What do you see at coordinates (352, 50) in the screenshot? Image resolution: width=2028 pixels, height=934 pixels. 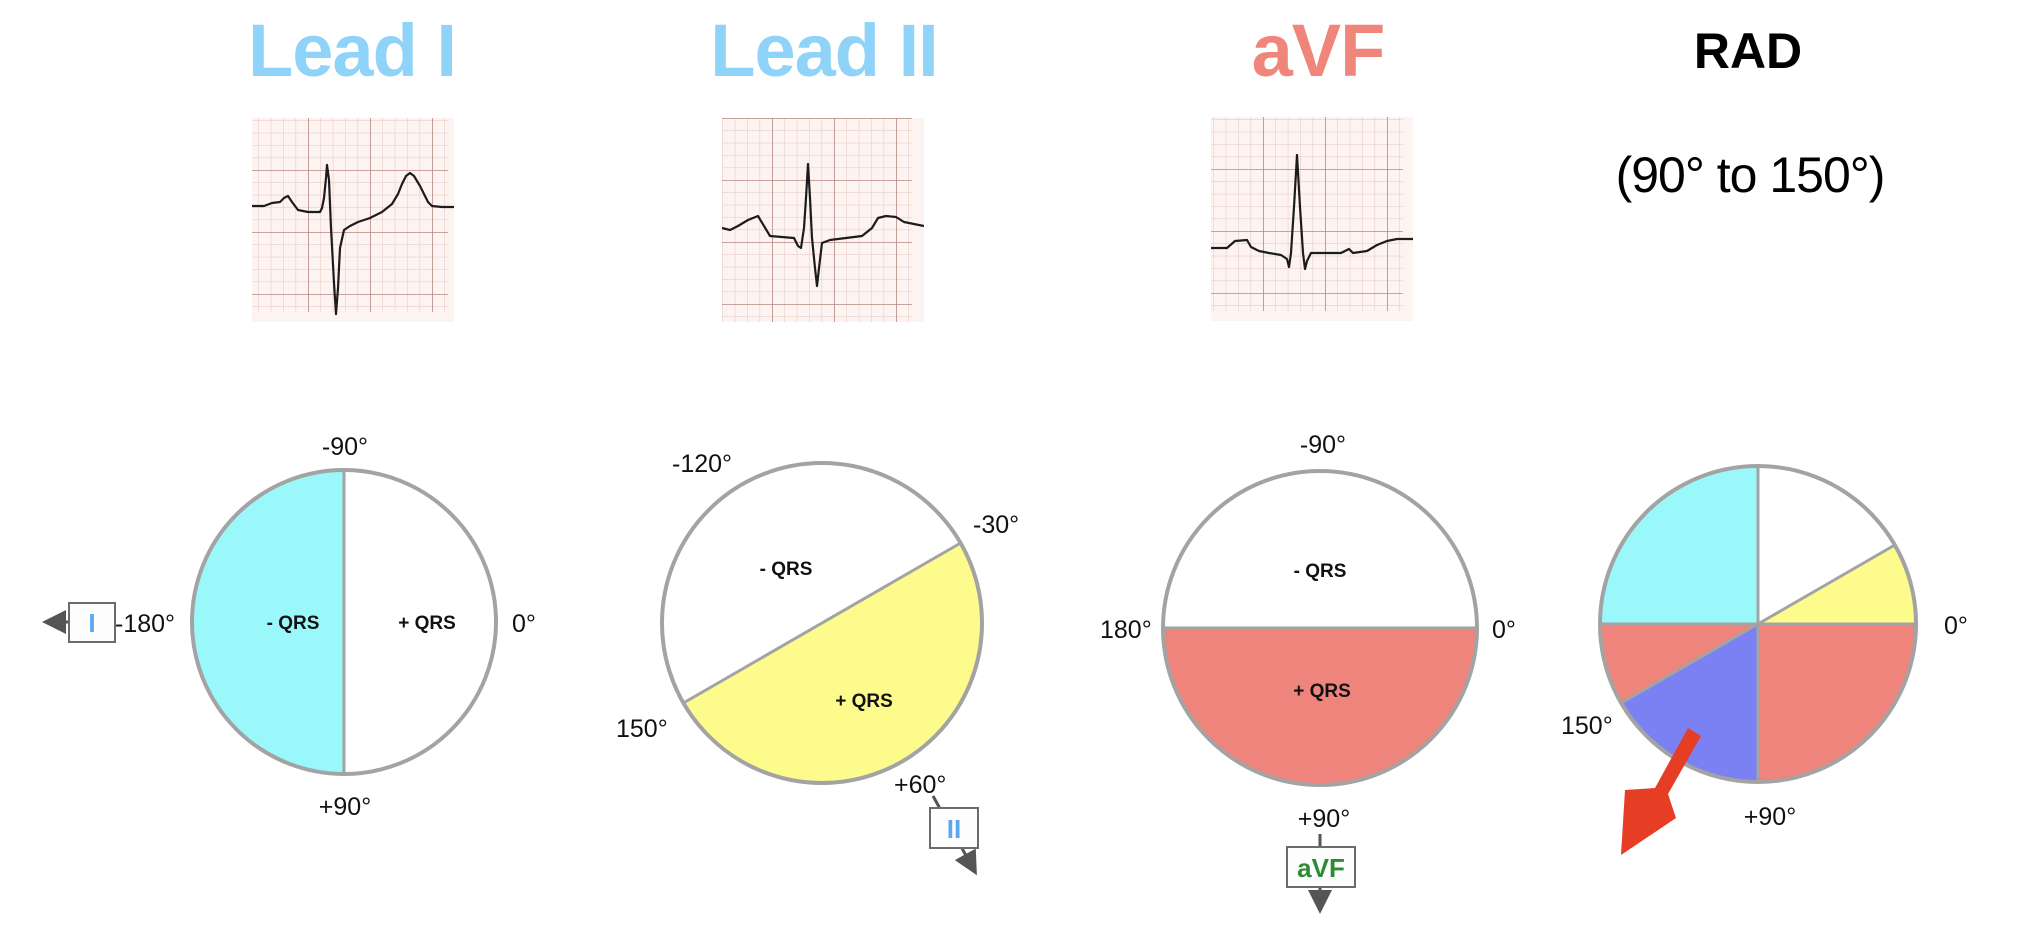 I see `lead-i-title: Lead I` at bounding box center [352, 50].